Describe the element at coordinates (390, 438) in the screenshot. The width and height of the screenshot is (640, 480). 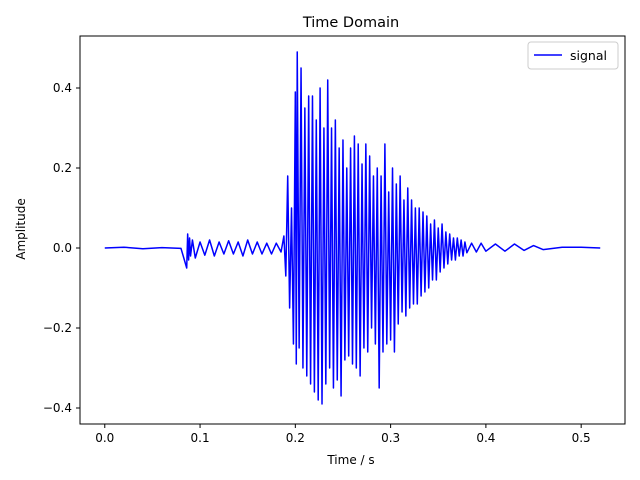
I see `x-tick-label: 0.3` at that location.